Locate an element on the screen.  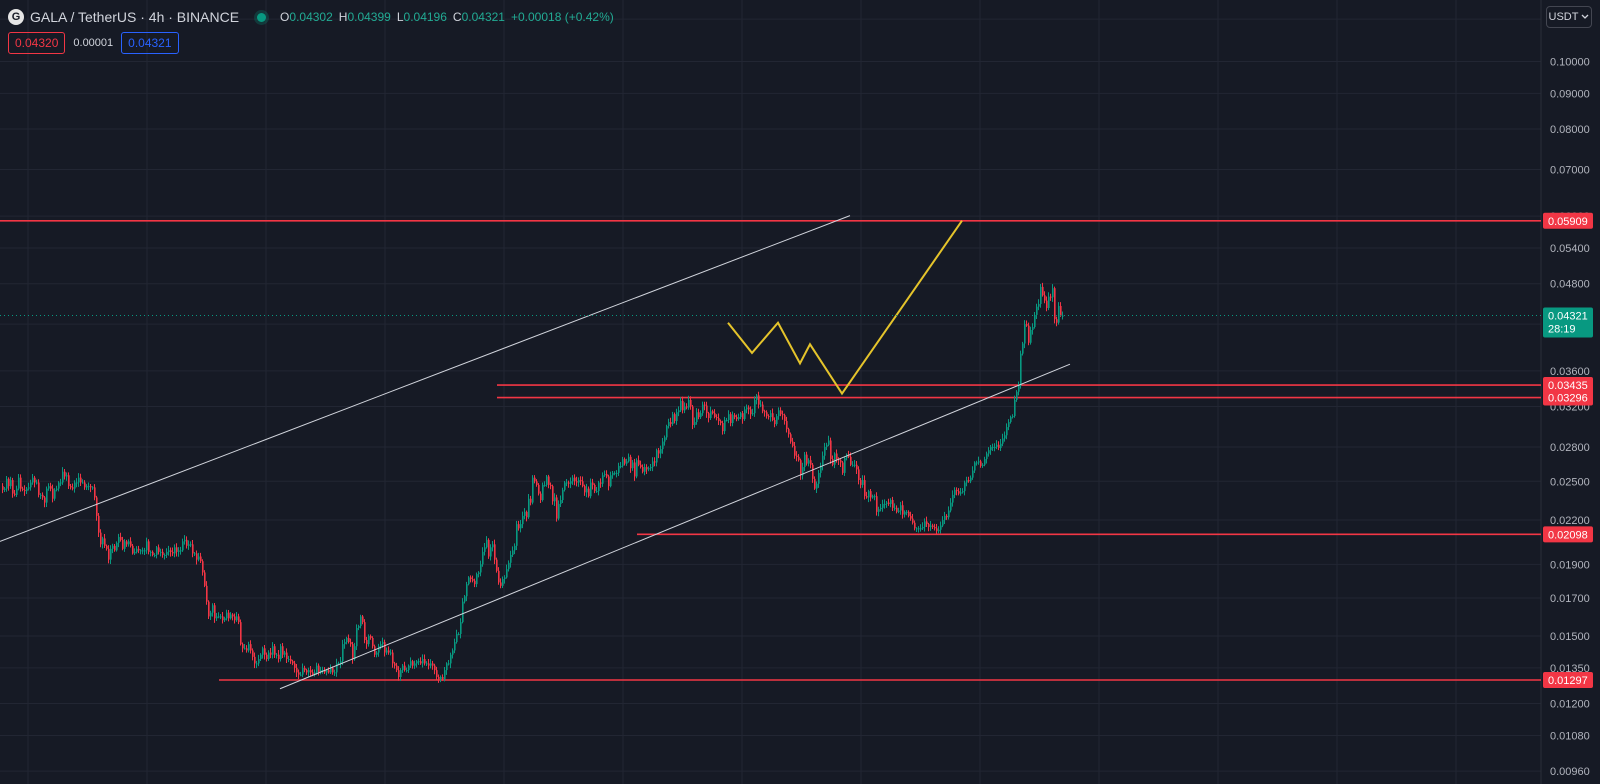
buy-button: 0.04321 is located at coordinates (150, 43).